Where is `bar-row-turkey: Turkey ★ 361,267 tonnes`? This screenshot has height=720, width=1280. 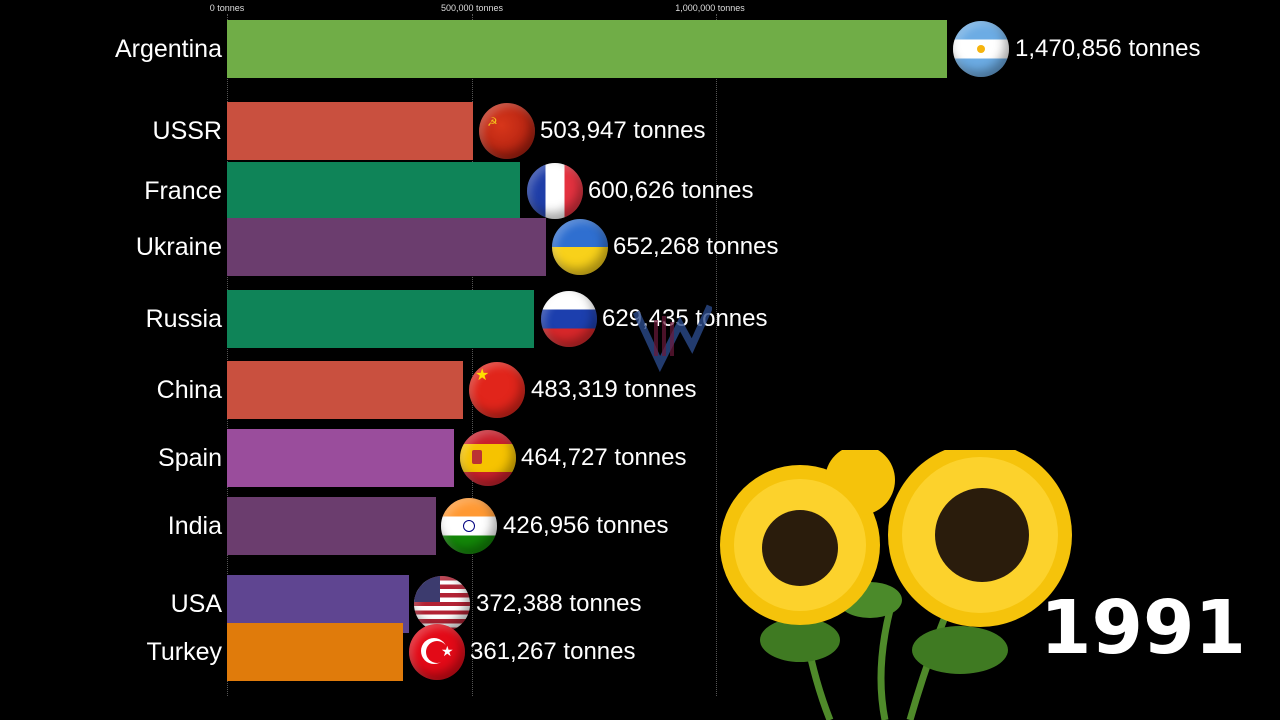 bar-row-turkey: Turkey ★ 361,267 tonnes is located at coordinates (640, 652).